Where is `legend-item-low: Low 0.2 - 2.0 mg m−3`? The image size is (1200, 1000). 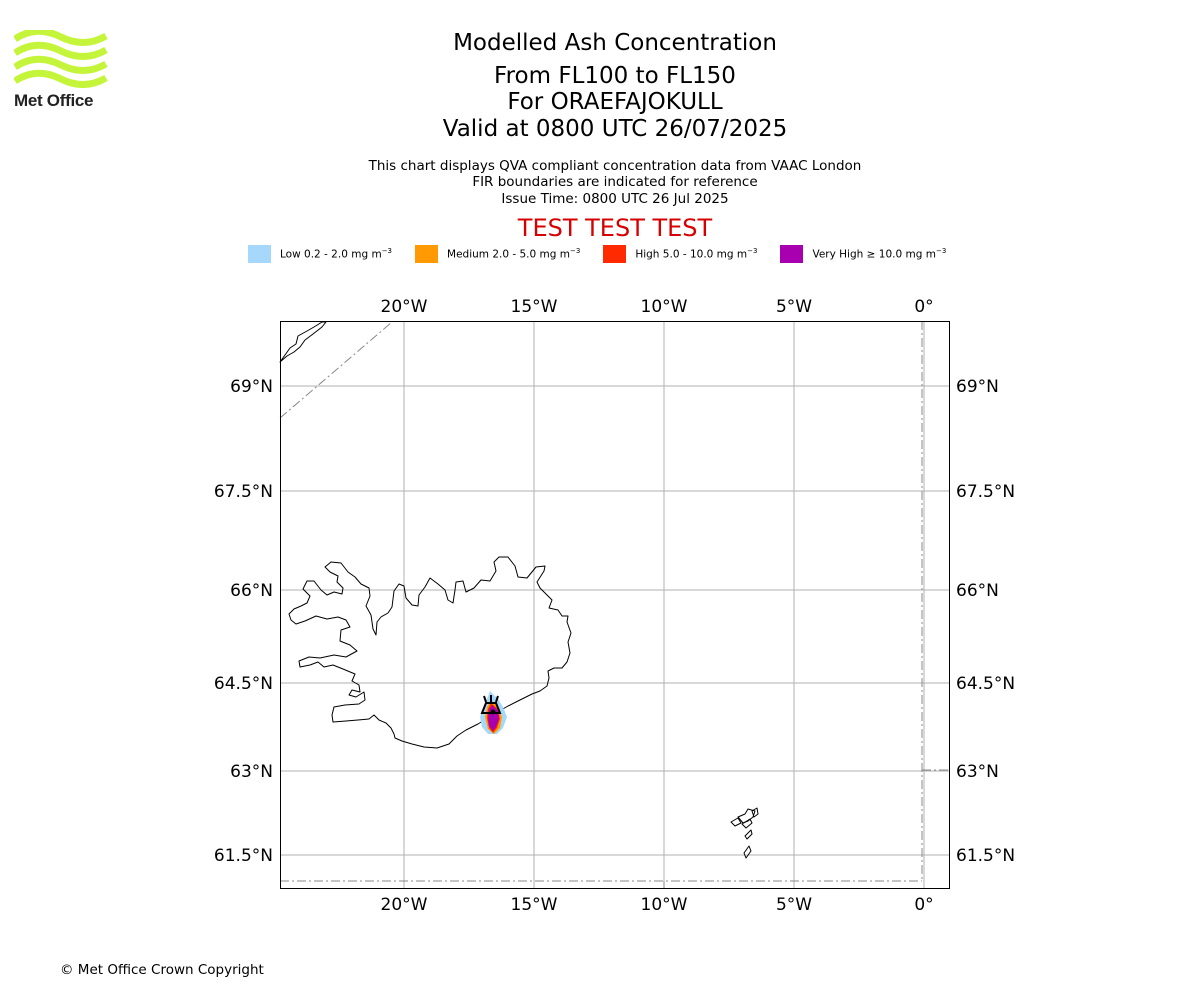
legend-item-low: Low 0.2 - 2.0 mg m−3 is located at coordinates (320, 254).